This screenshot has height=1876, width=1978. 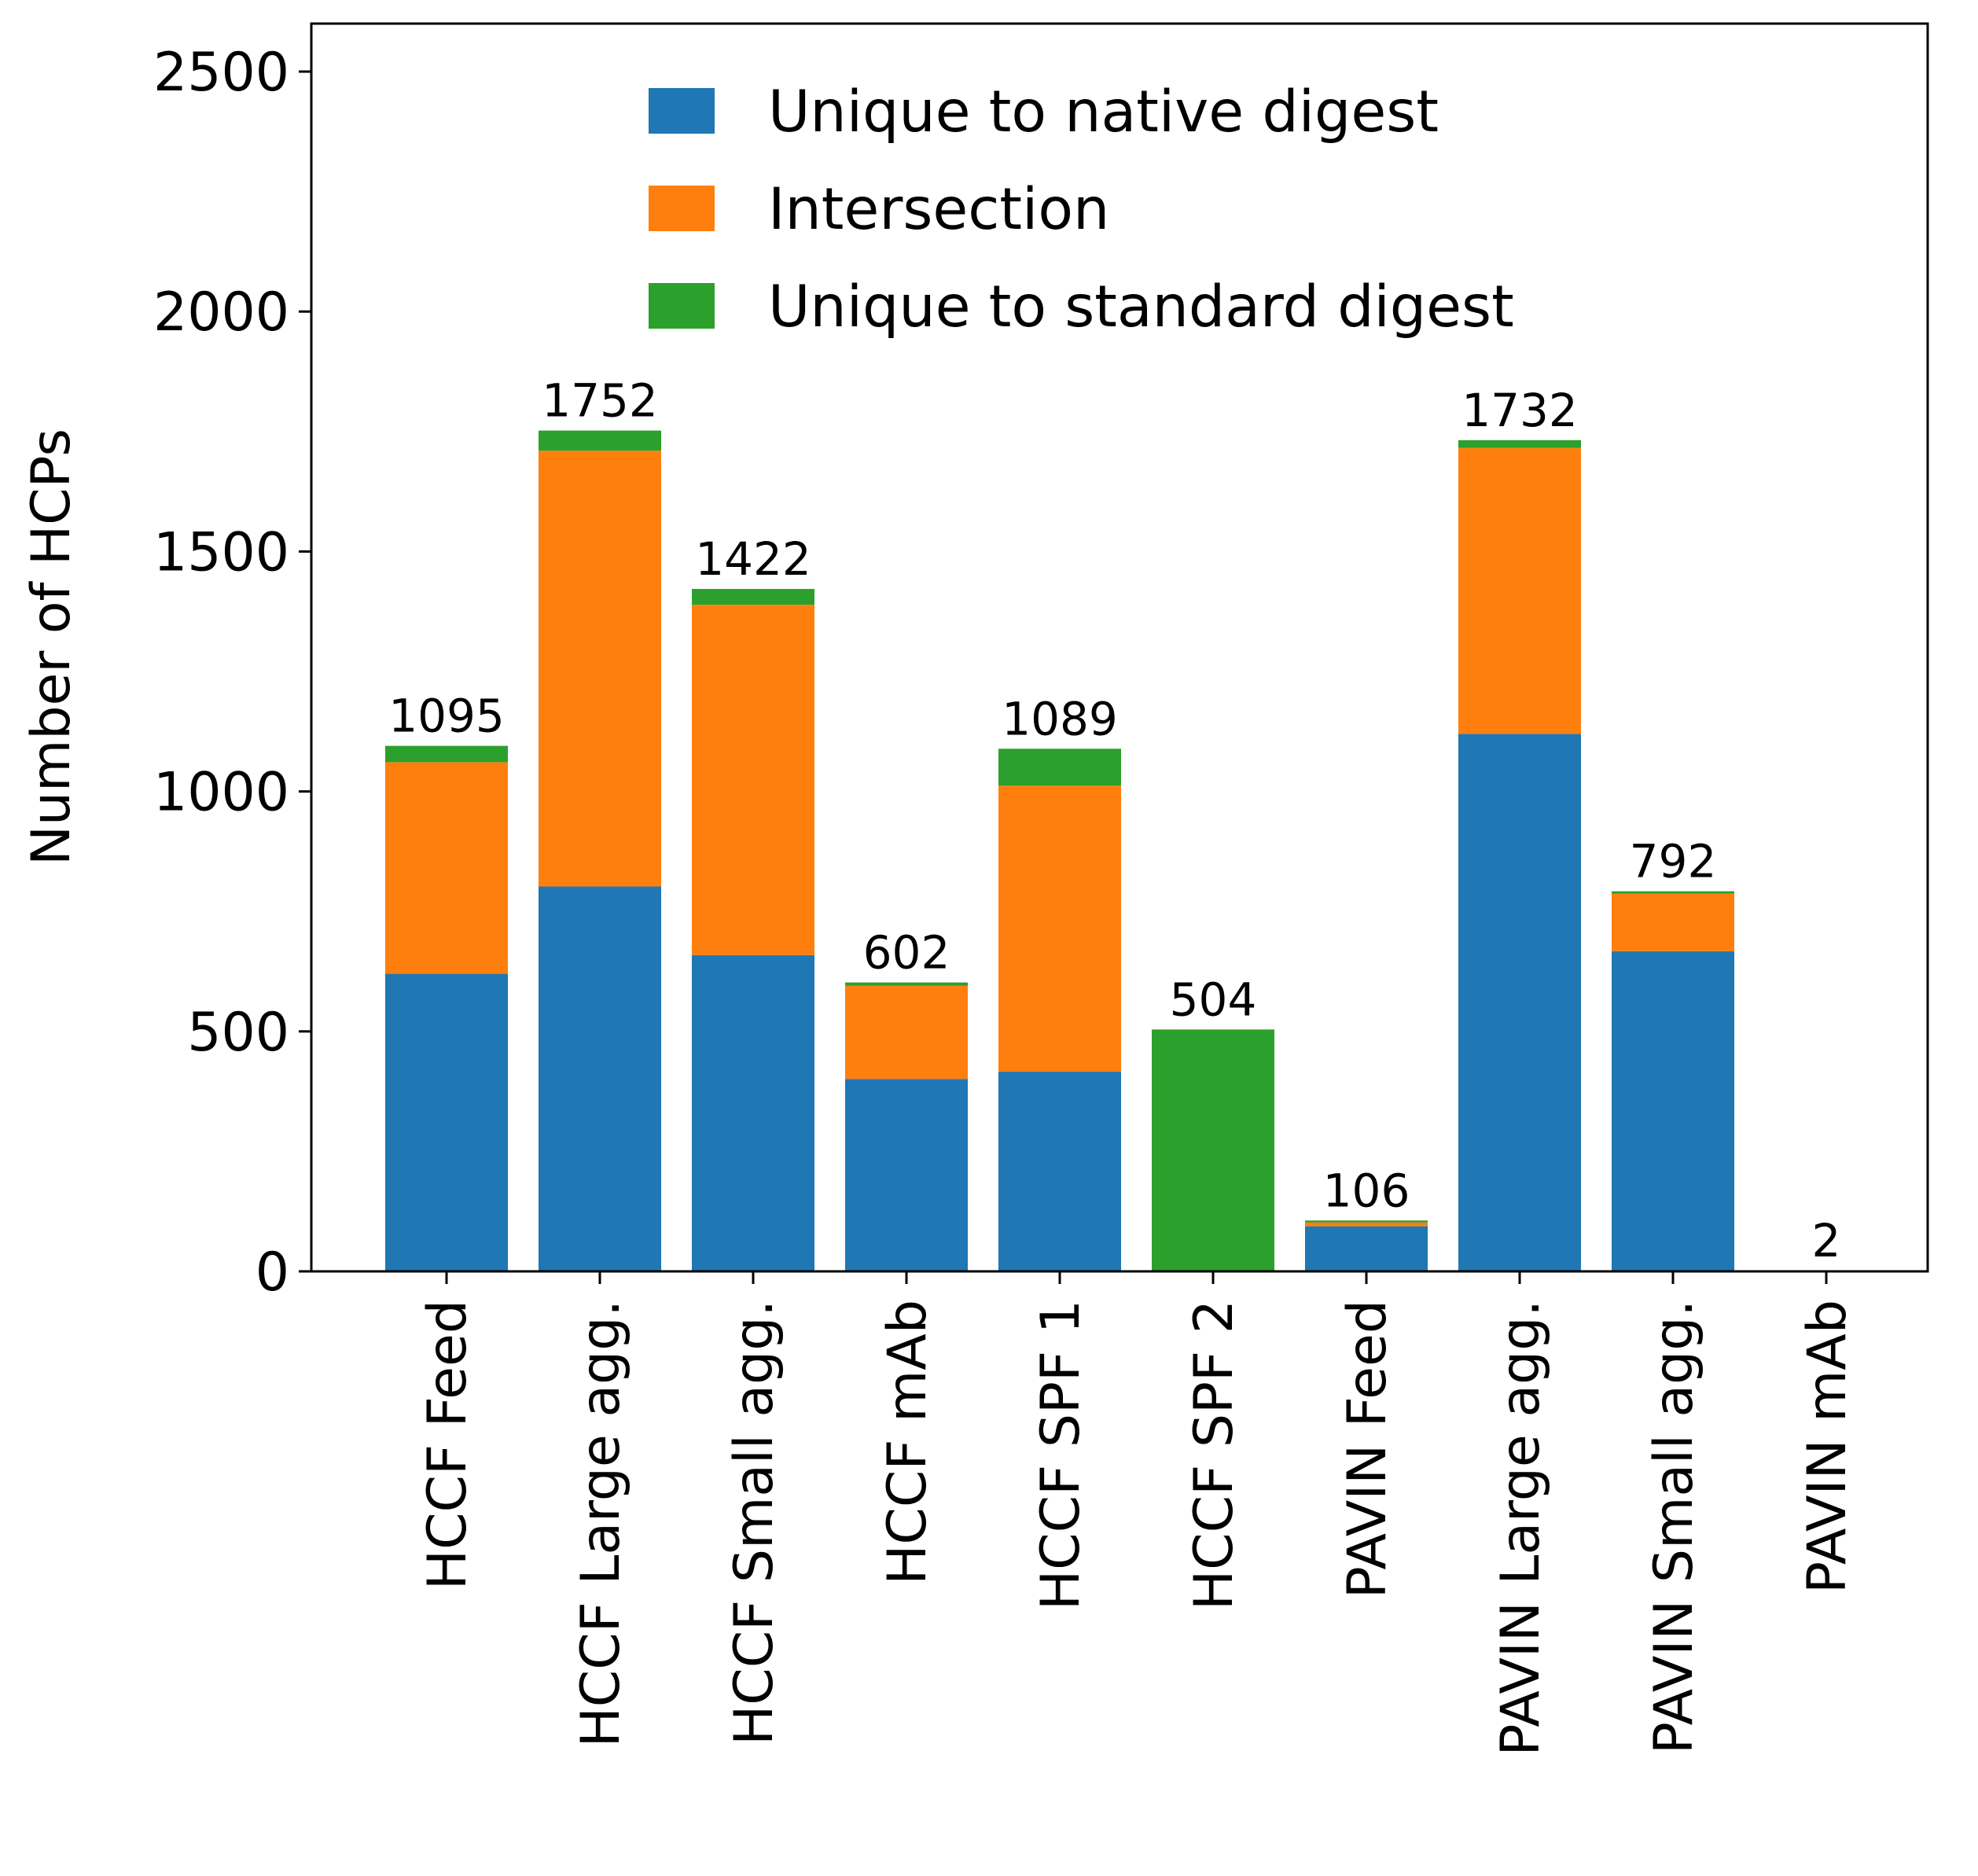 I want to click on y-tick-label: 2000, so click(x=221, y=312).